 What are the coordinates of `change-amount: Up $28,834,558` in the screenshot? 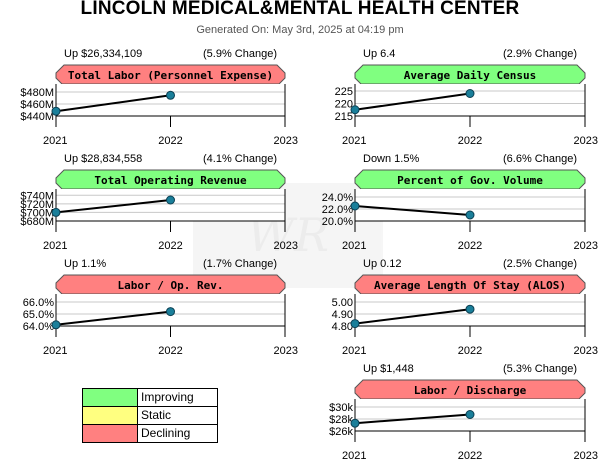 It's located at (103, 159).